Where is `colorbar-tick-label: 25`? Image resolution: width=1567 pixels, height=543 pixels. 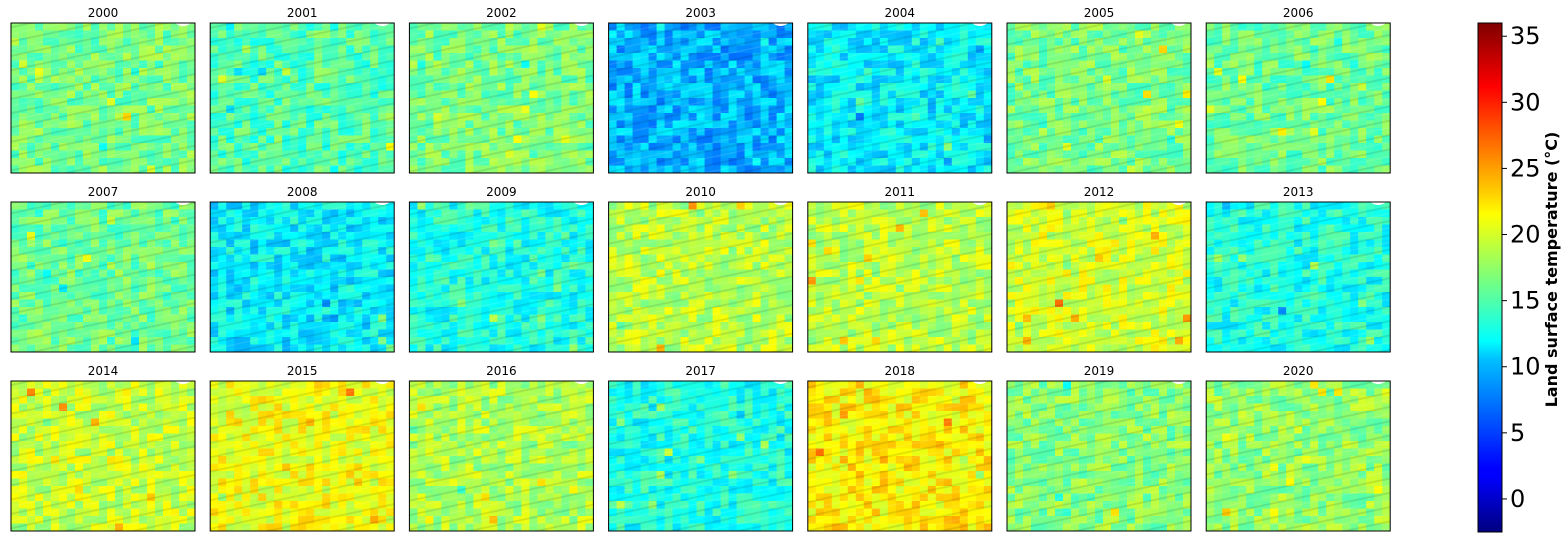
colorbar-tick-label: 25 is located at coordinates (1525, 168).